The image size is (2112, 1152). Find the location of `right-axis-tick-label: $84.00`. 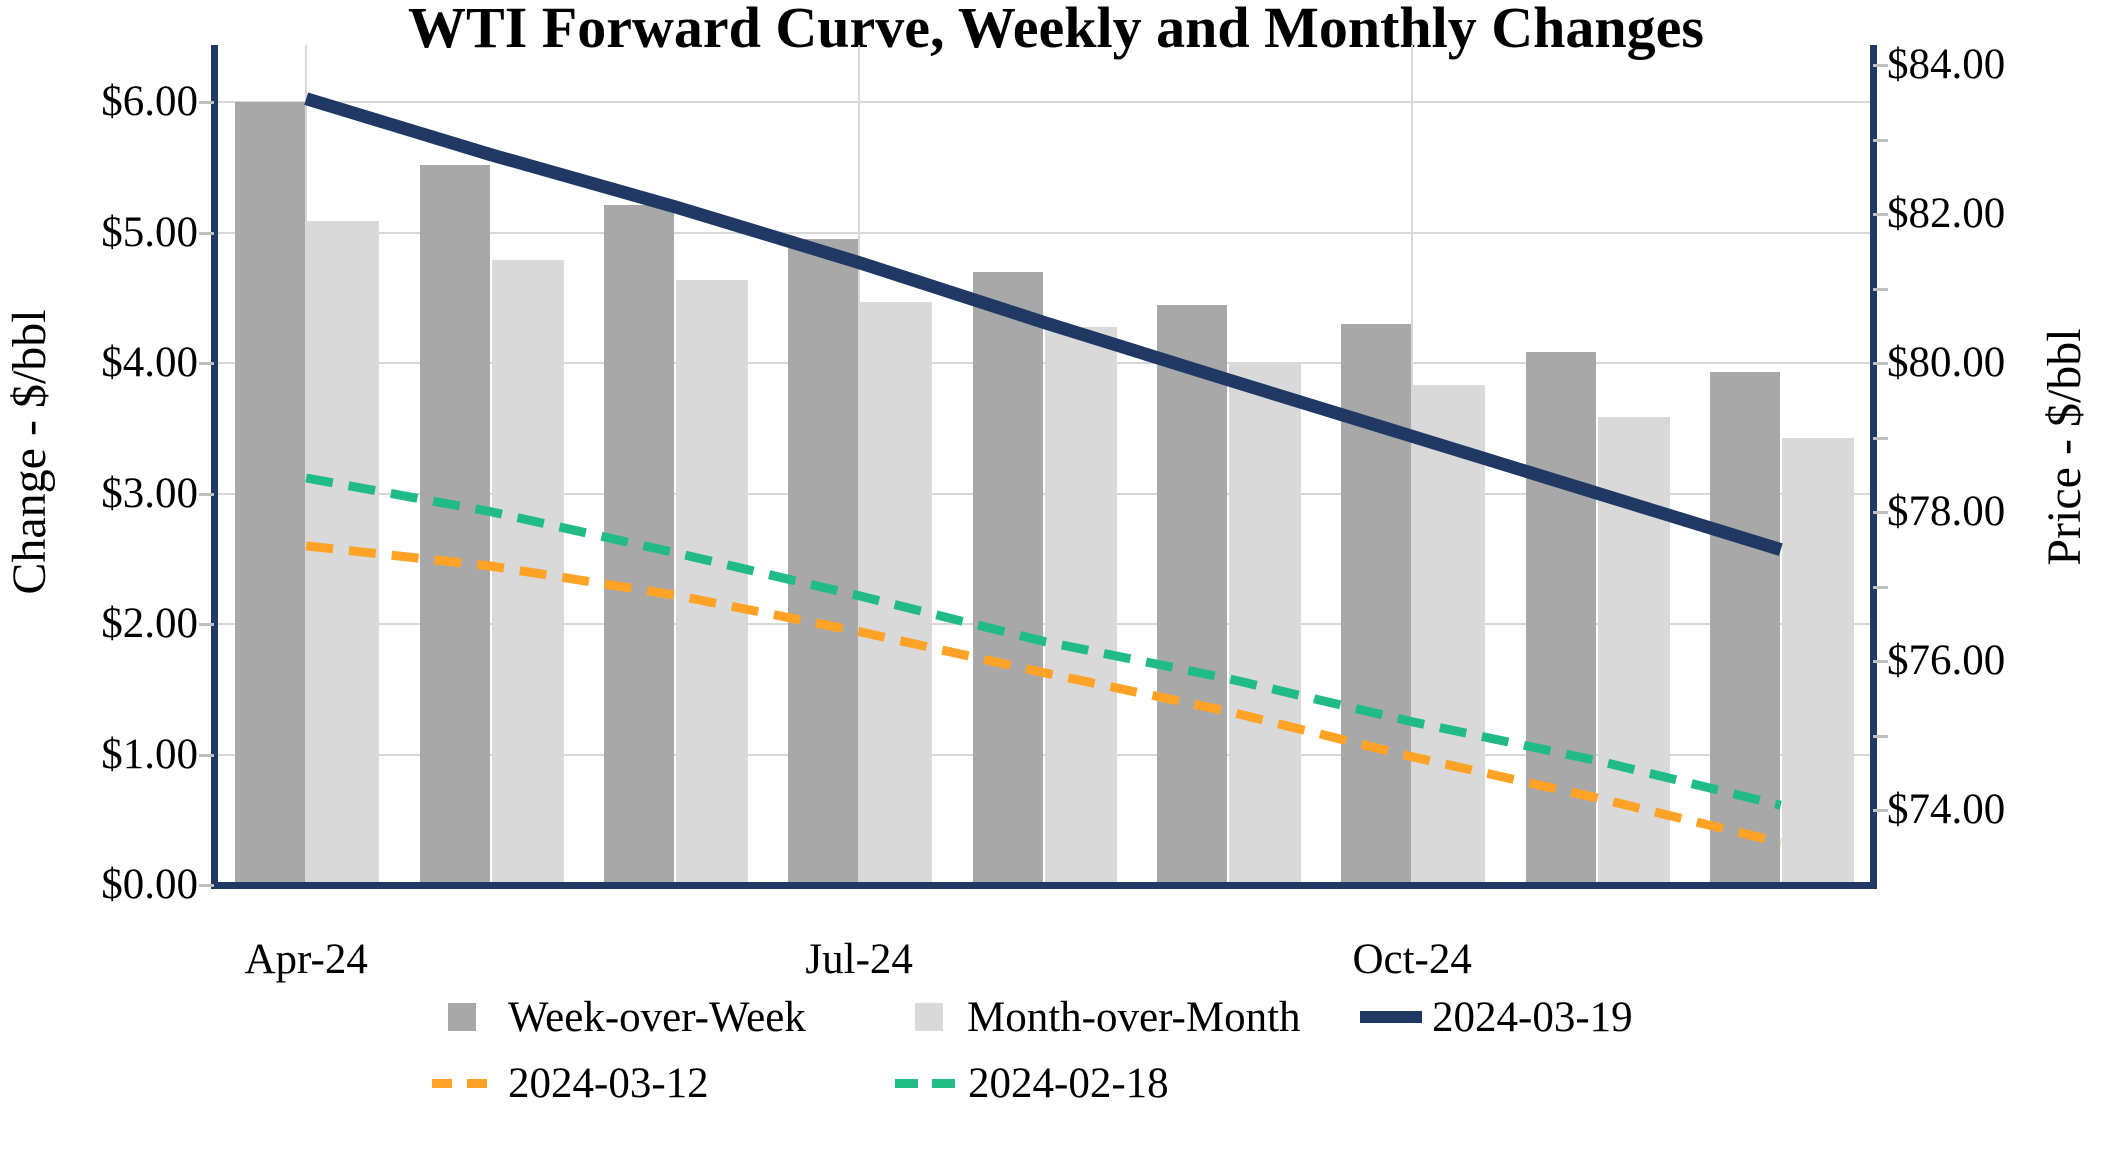

right-axis-tick-label: $84.00 is located at coordinates (1946, 65).